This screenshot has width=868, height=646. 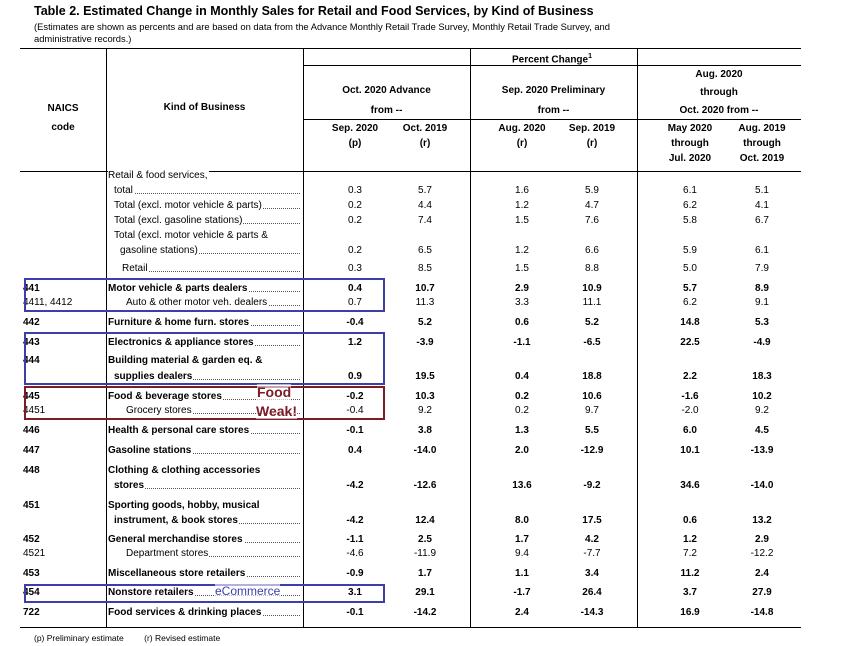 What do you see at coordinates (762, 190) in the screenshot?
I see `value-cell: 5.1` at bounding box center [762, 190].